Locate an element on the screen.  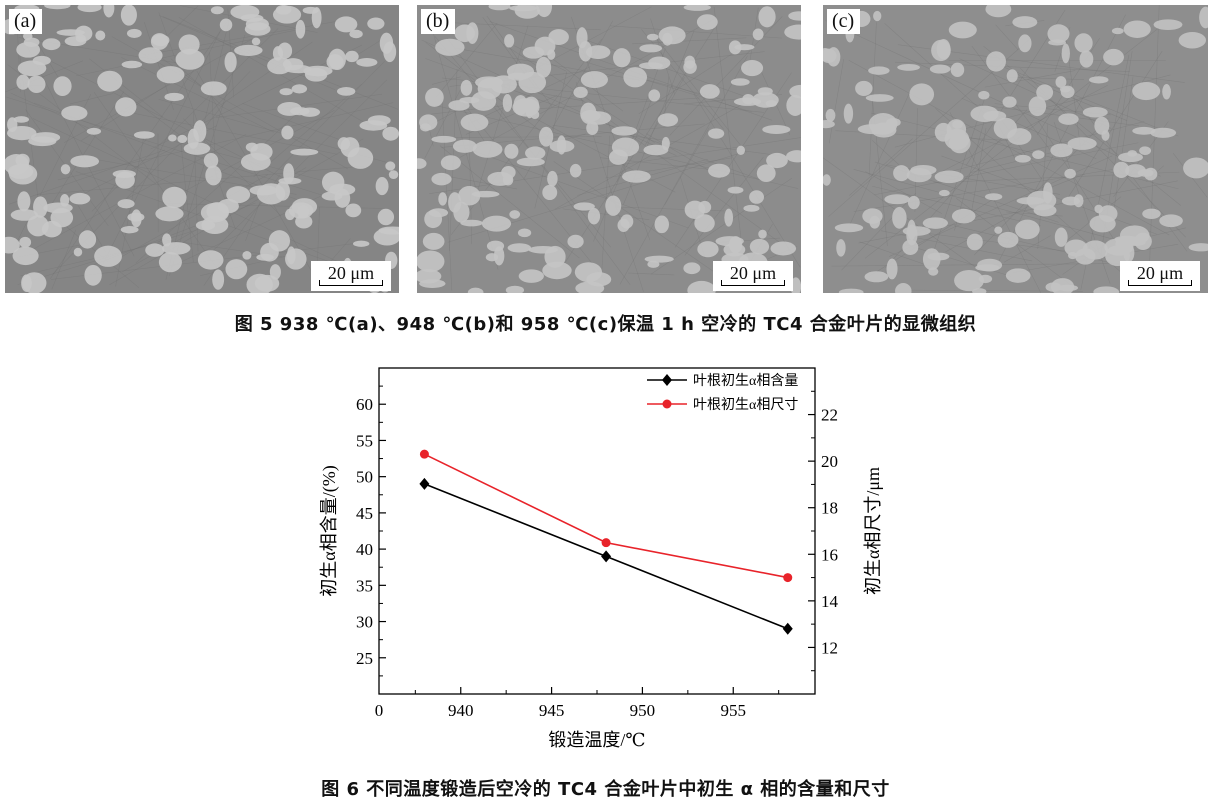
micrograph-b: (b) 20 μm is located at coordinates (609, 149).